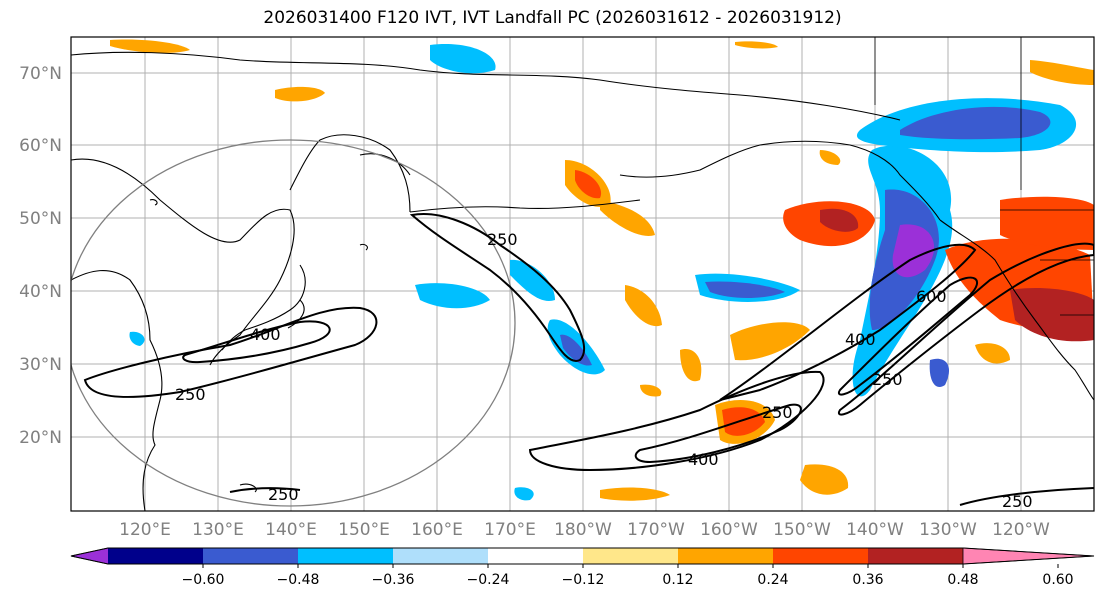 This screenshot has height=604, width=1105. I want to click on lat-label: 60°N, so click(40, 146).